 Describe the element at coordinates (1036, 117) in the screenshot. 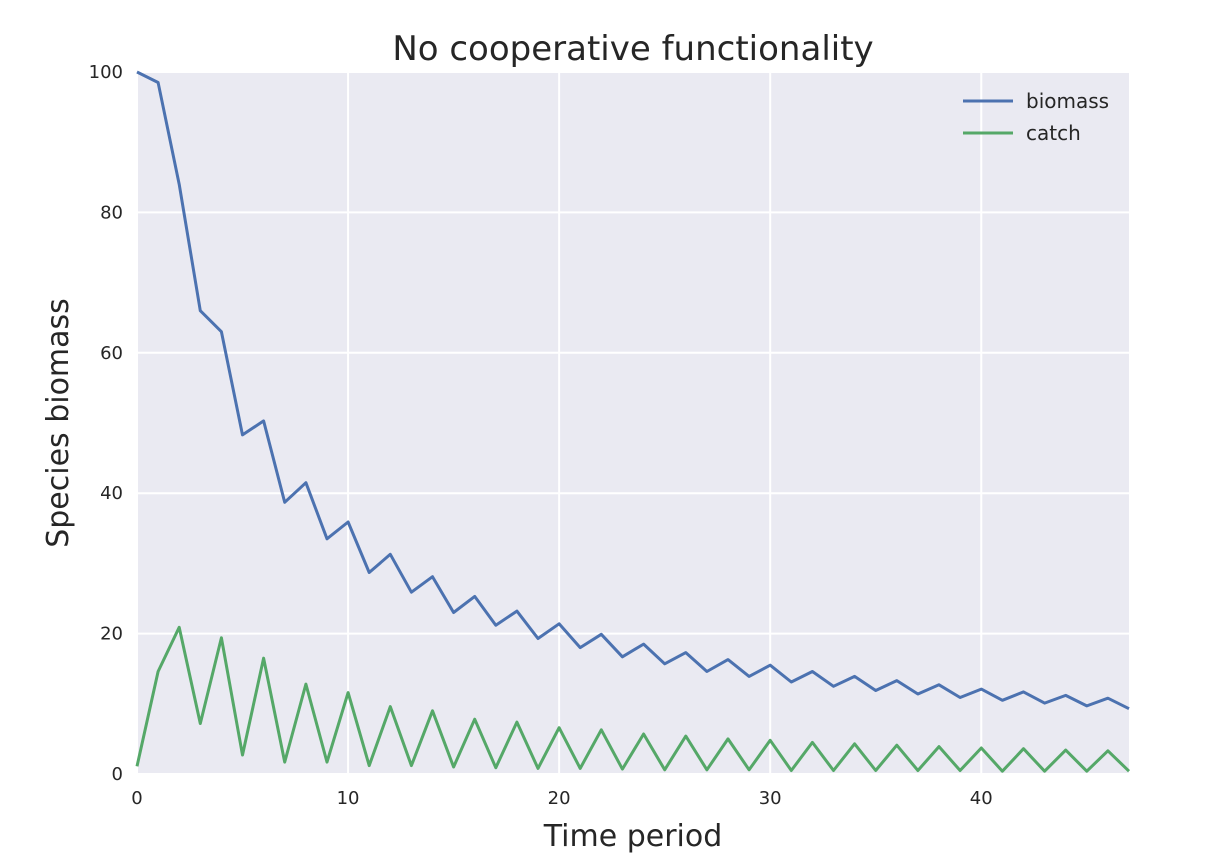

I see `legend: biomass catch` at that location.